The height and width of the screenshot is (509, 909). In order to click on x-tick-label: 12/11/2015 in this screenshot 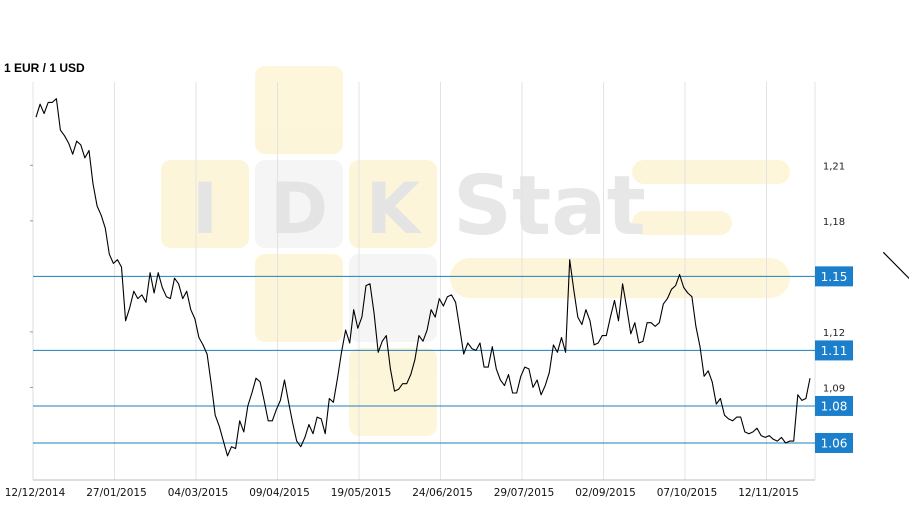, I will do `click(768, 493)`.